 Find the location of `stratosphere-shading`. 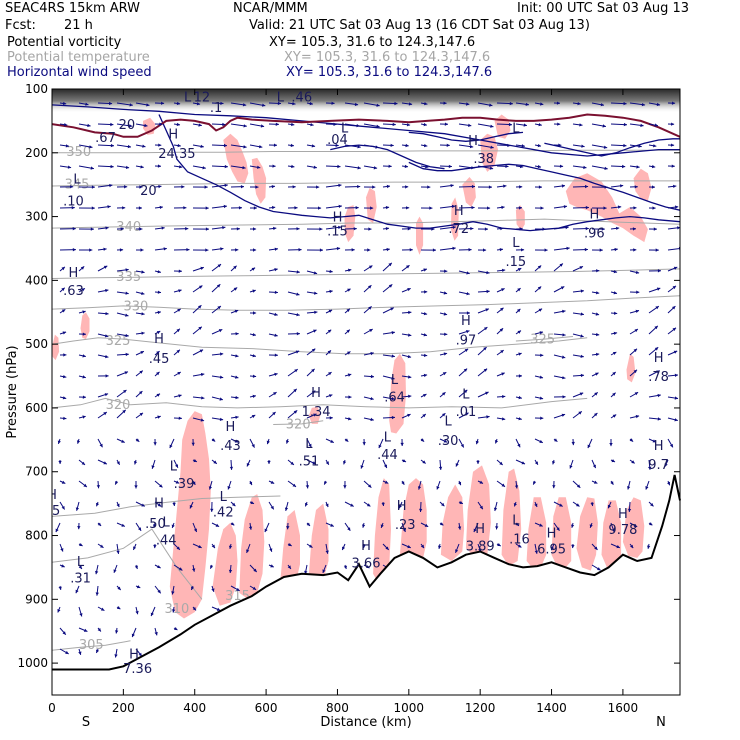

stratosphere-shading is located at coordinates (366, 101).